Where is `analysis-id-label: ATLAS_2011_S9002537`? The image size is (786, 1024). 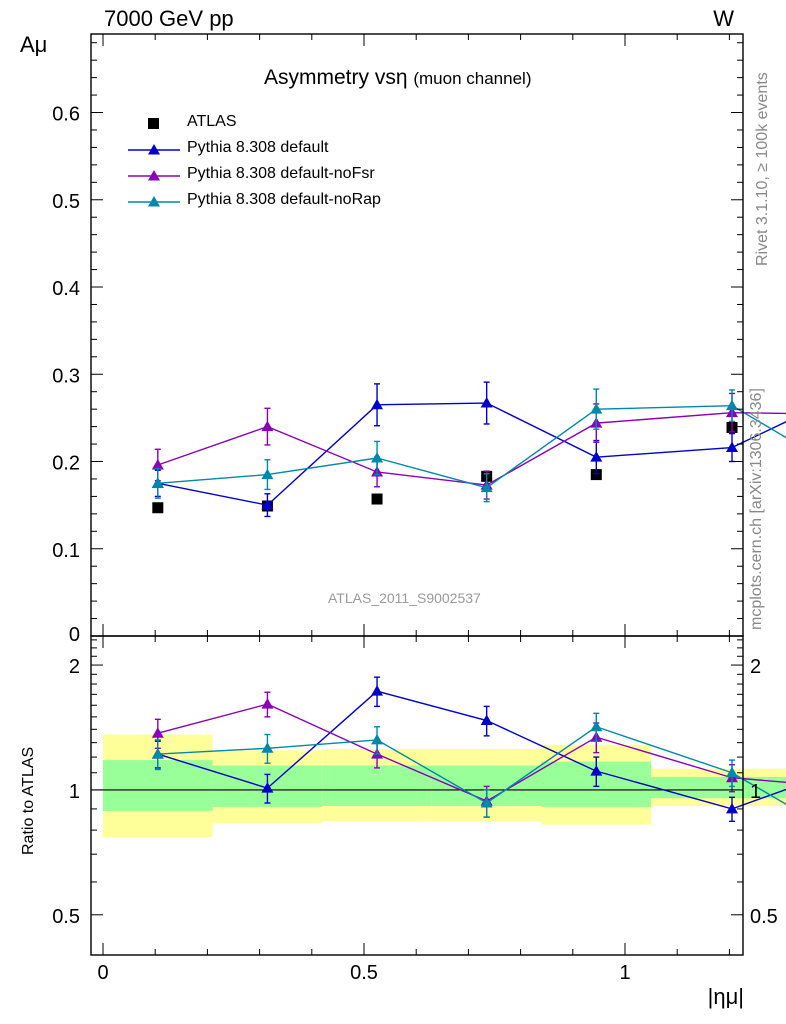 analysis-id-label: ATLAS_2011_S9002537 is located at coordinates (404, 598).